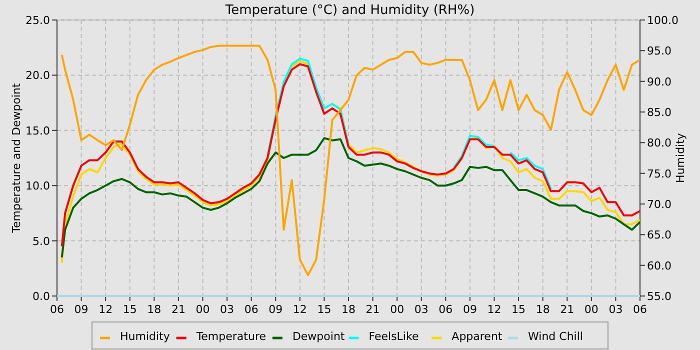  I want to click on y2-tick-label: 75.0, so click(659, 173).